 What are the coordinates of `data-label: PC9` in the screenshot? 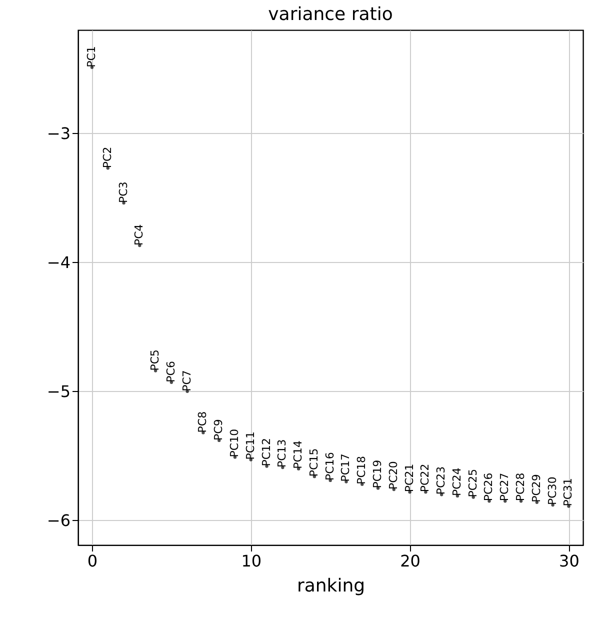 It's located at (219, 429).